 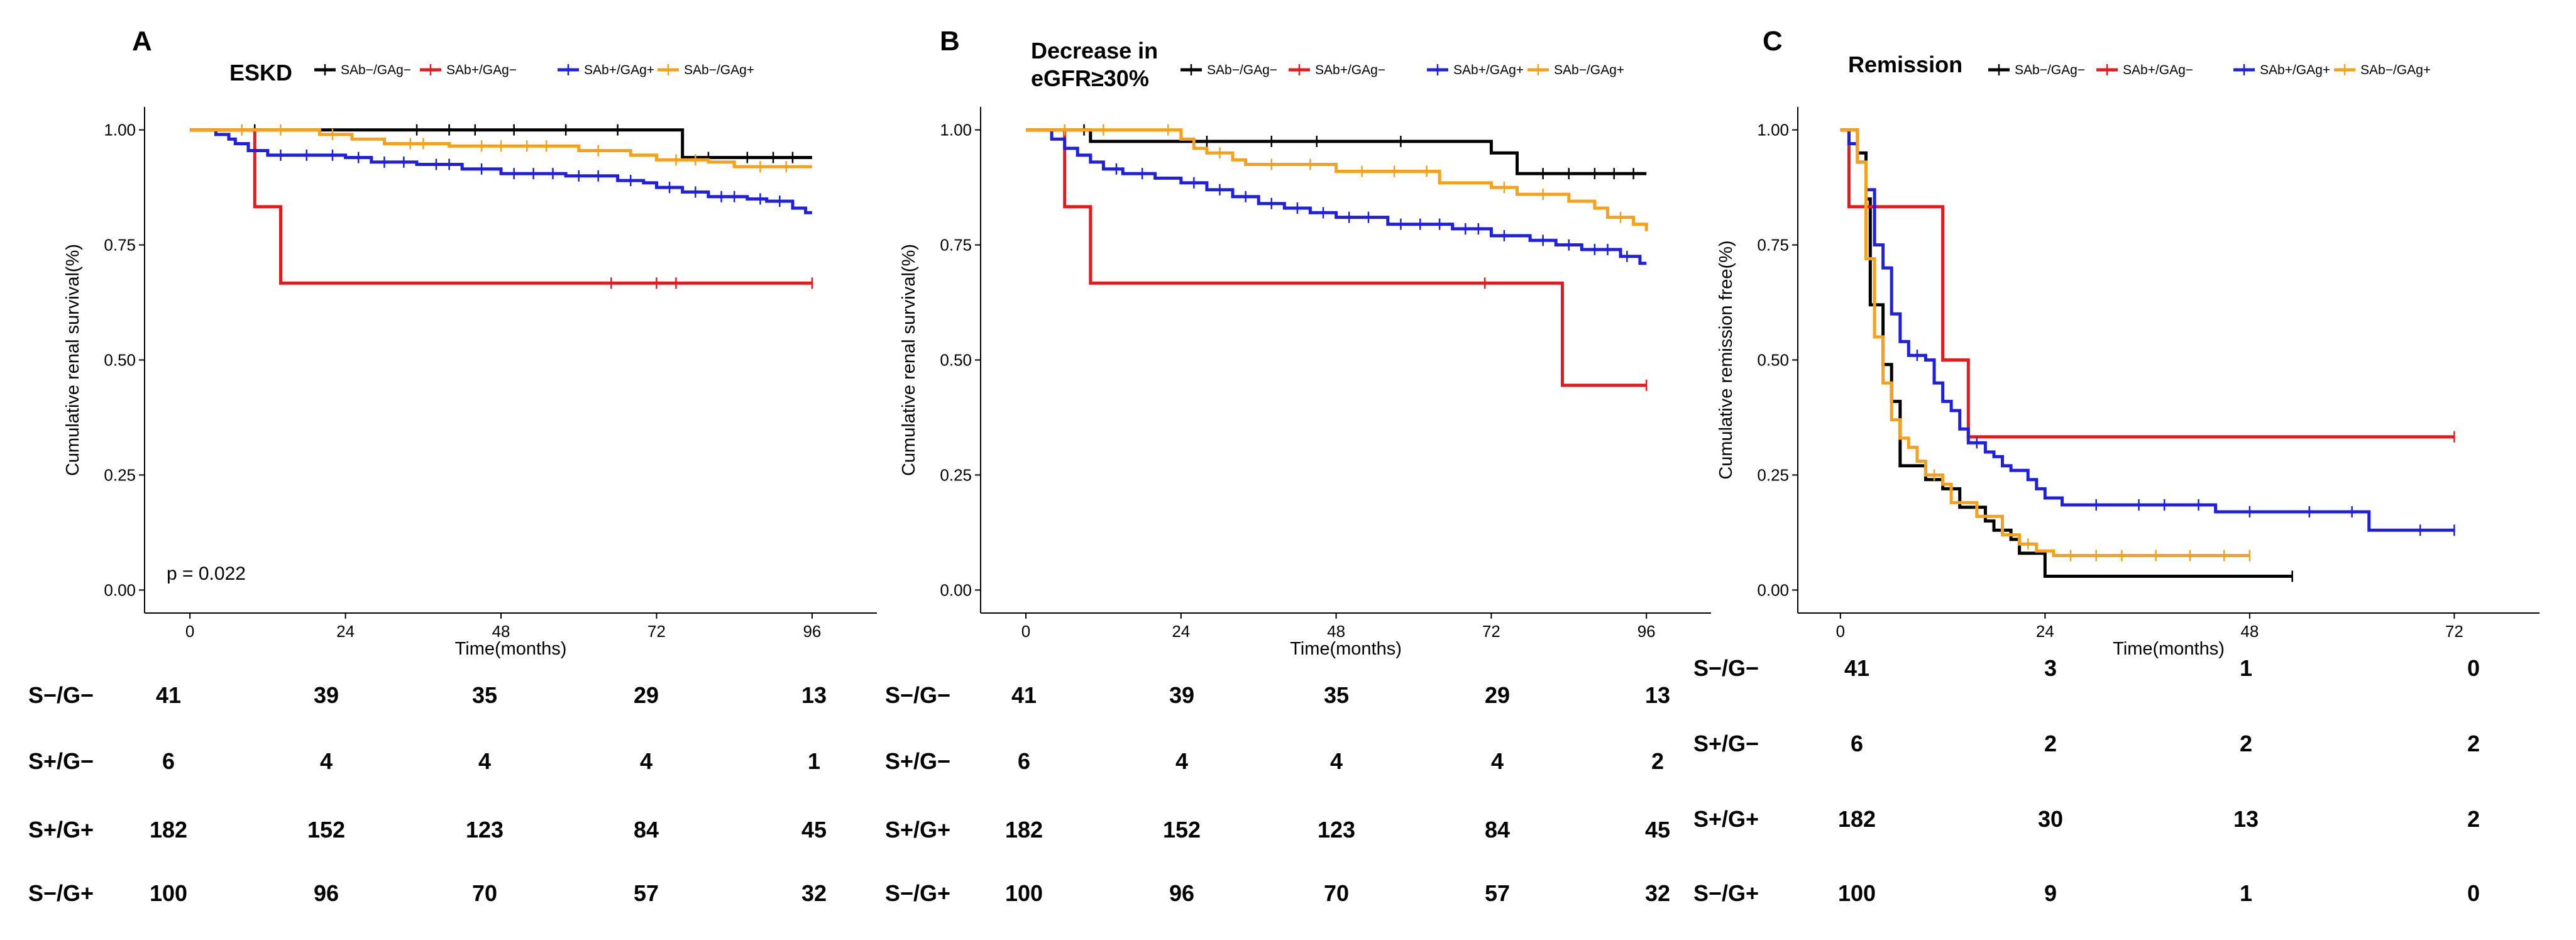 I want to click on panel-a-x-tick-label: 72, so click(x=657, y=631).